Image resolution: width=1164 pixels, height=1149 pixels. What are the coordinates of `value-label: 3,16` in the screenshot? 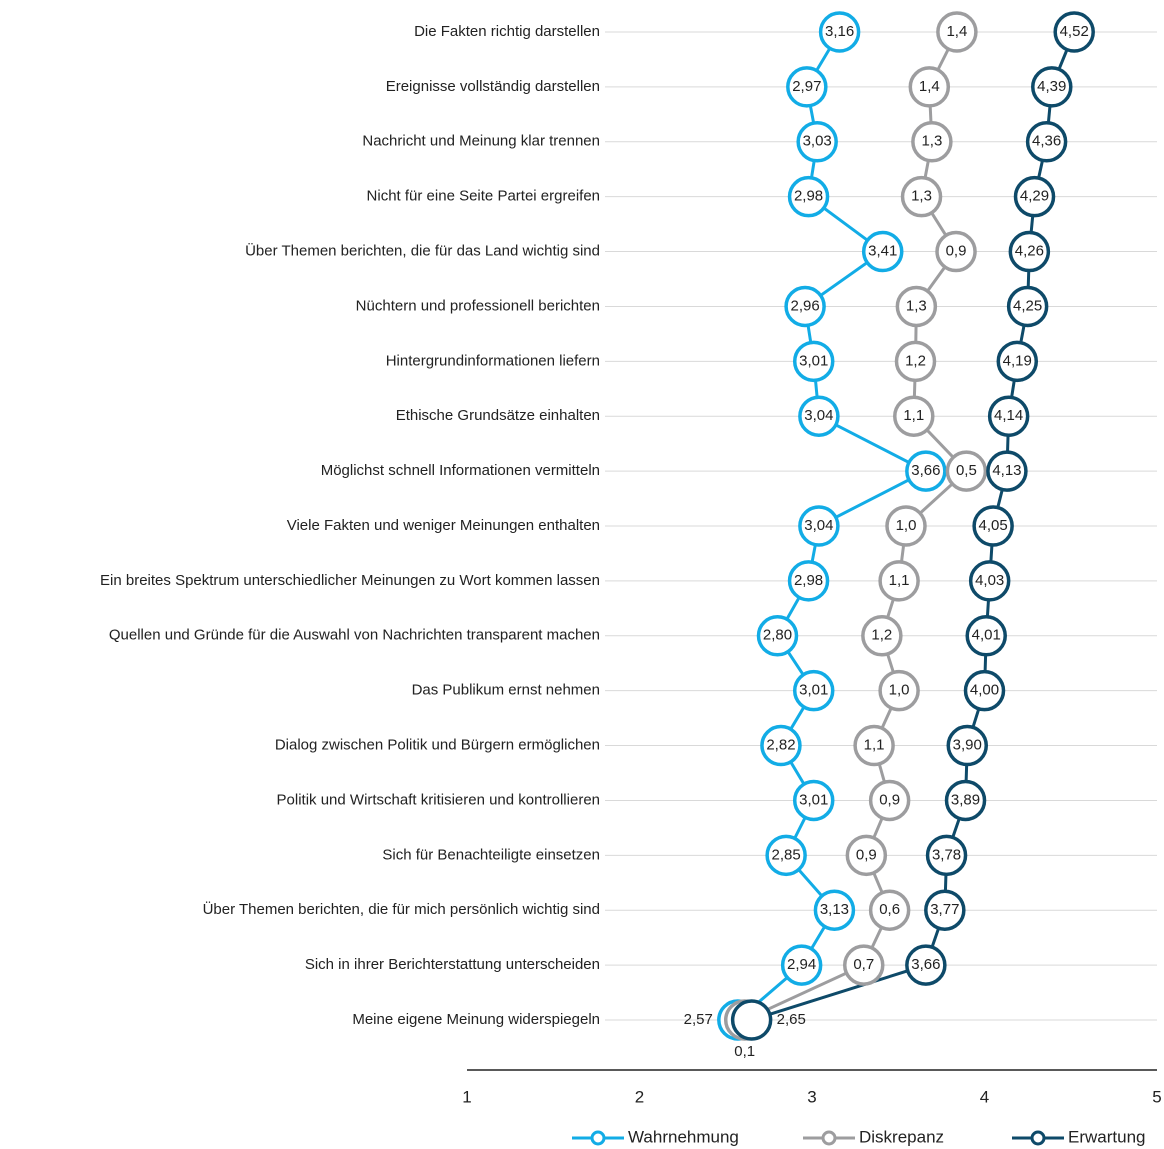 It's located at (839, 31).